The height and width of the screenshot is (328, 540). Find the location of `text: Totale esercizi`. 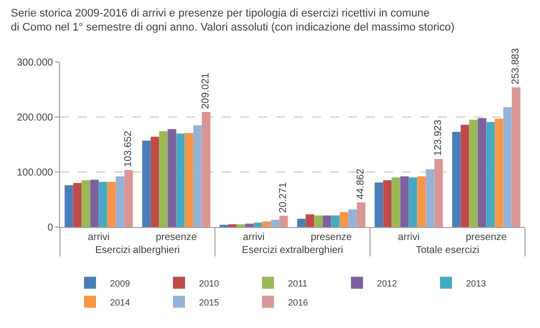

text: Totale esercizi is located at coordinates (448, 250).